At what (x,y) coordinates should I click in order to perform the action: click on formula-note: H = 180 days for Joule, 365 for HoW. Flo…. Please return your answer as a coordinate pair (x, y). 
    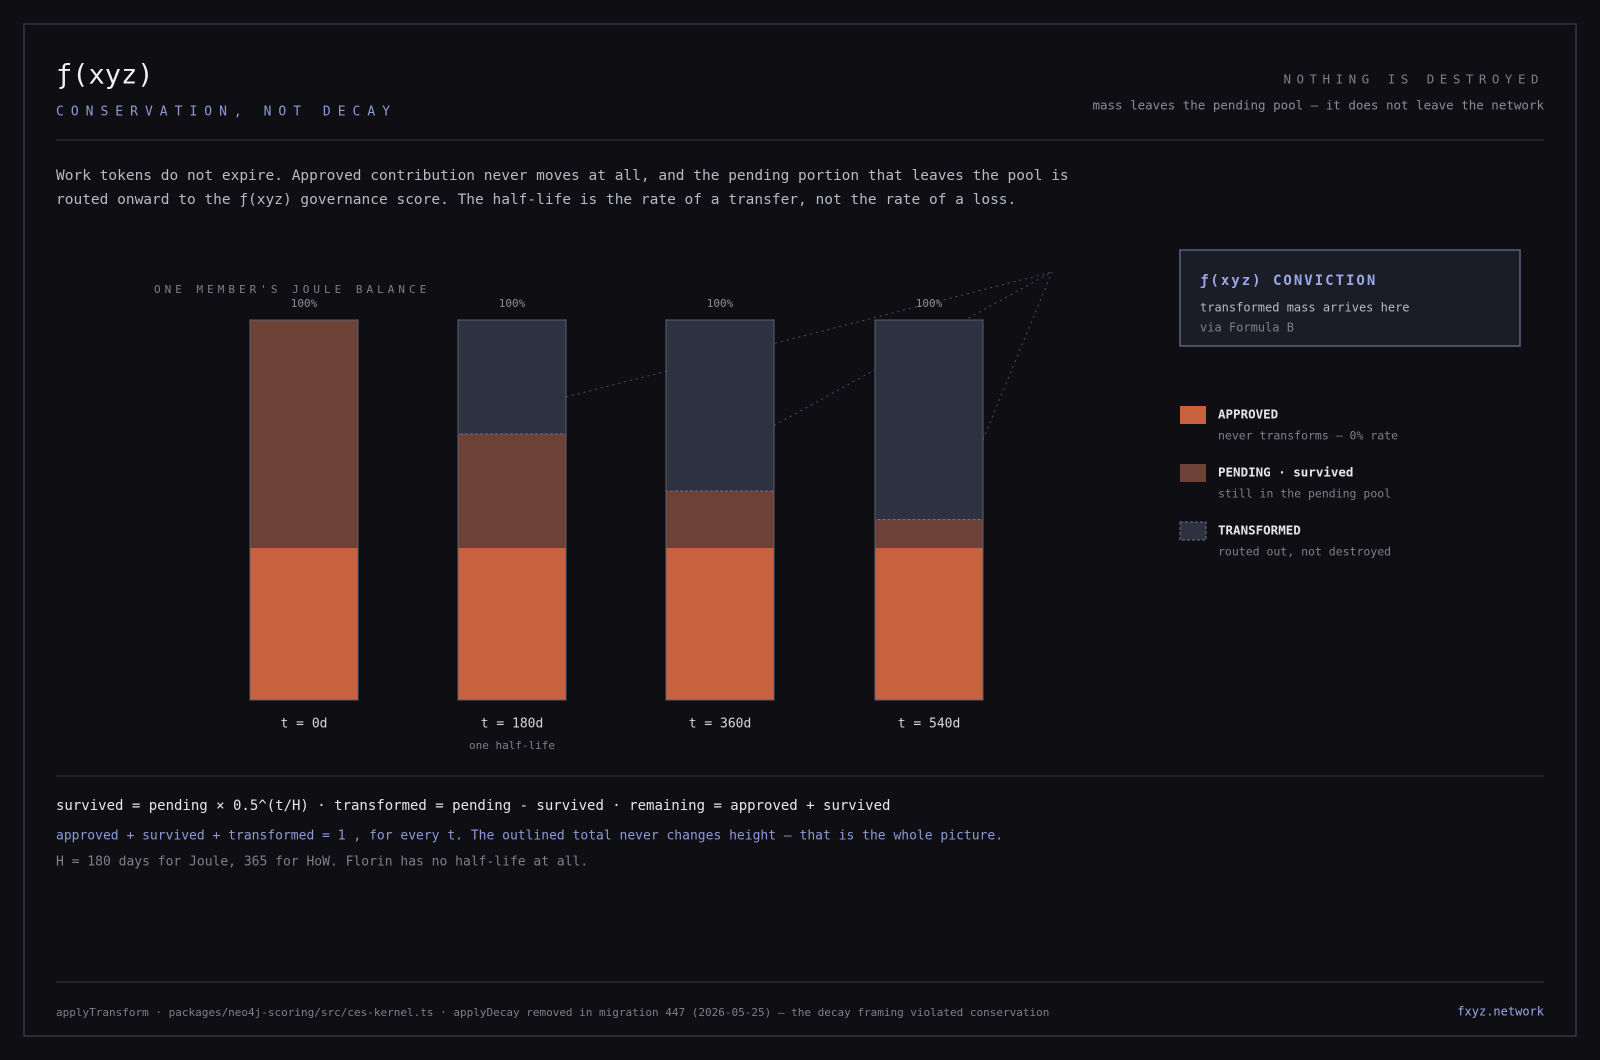
    Looking at the image, I should click on (322, 862).